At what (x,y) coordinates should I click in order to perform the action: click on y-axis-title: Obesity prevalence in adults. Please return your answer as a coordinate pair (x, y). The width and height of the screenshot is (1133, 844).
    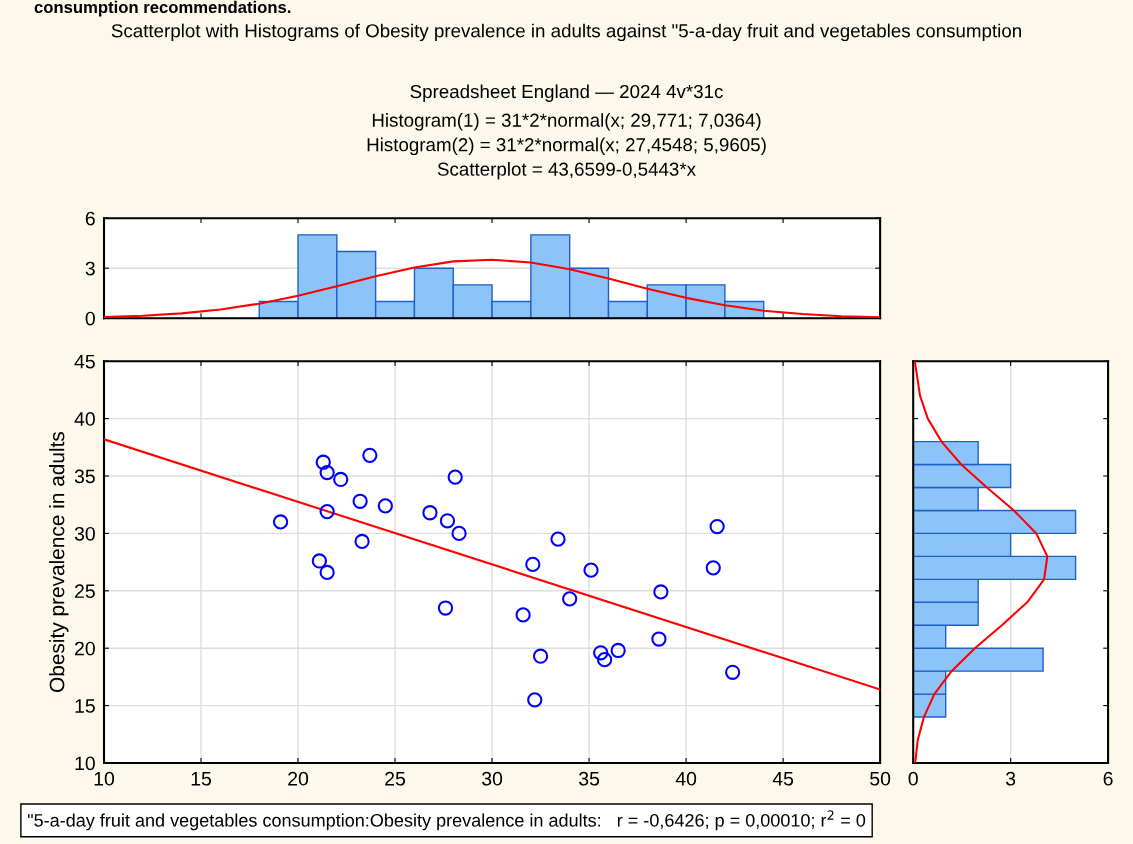
    Looking at the image, I should click on (59, 561).